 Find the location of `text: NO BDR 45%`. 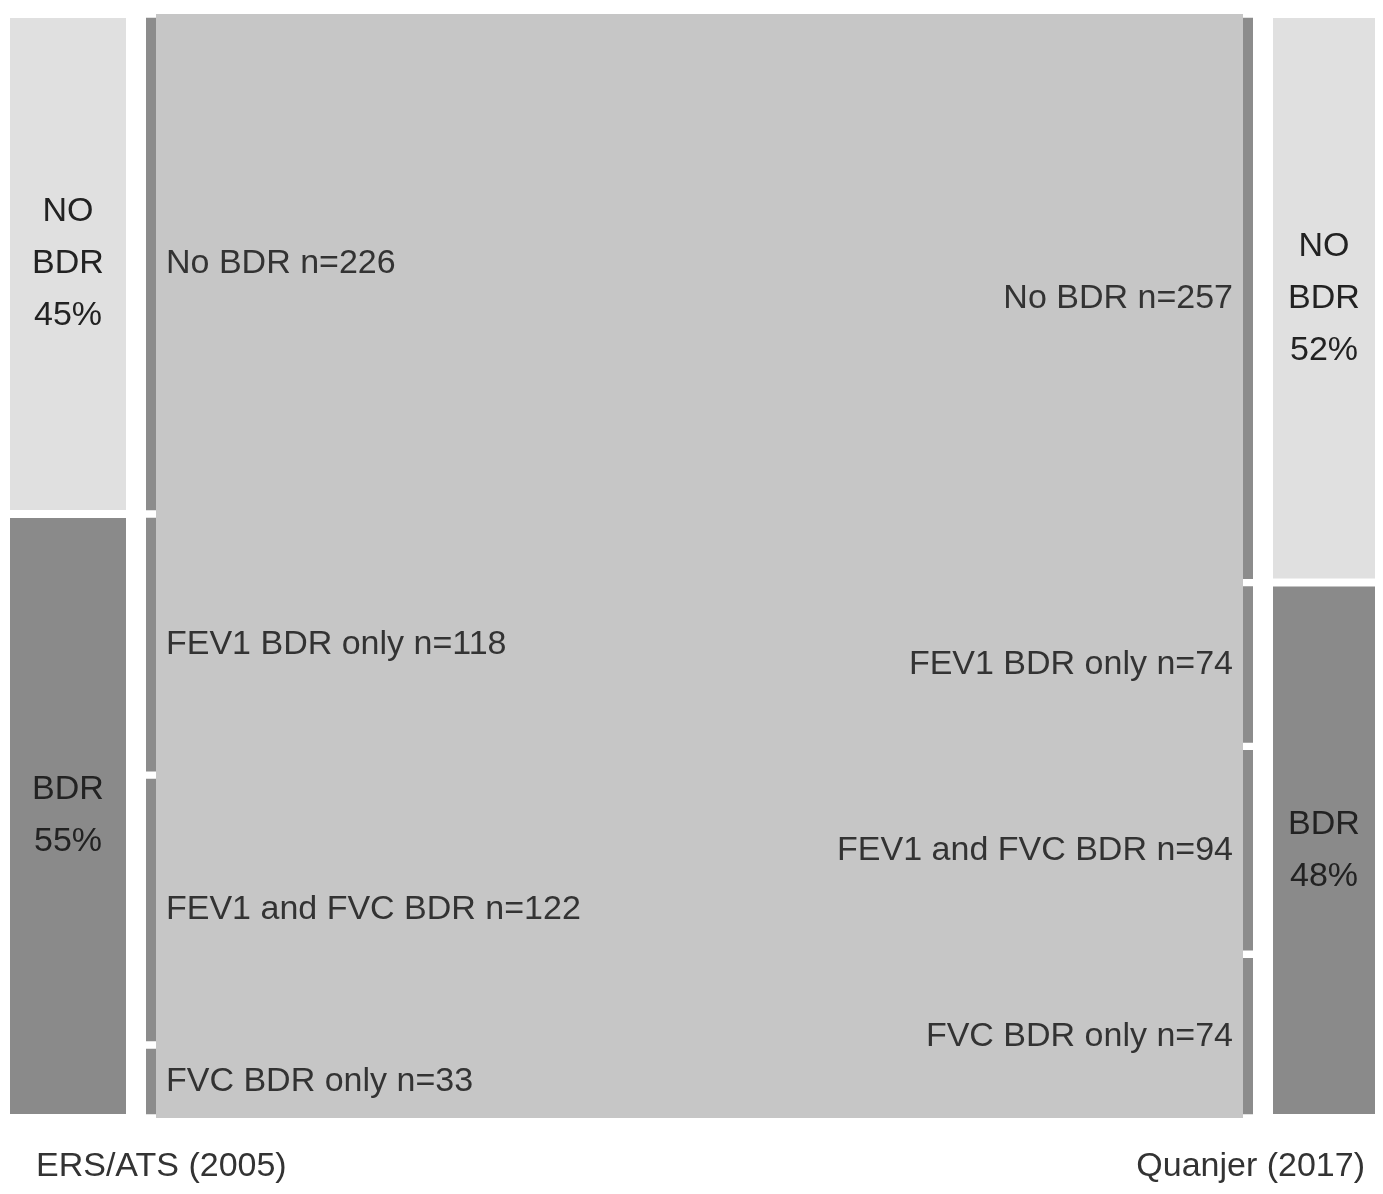

text: NO BDR 45% is located at coordinates (68, 261).